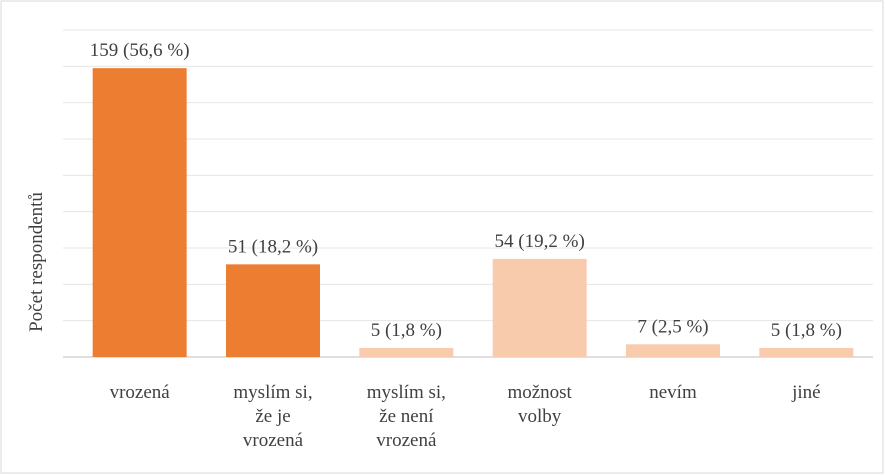 The height and width of the screenshot is (475, 885). Describe the element at coordinates (806, 392) in the screenshot. I see `x-tick-label: jiné` at that location.